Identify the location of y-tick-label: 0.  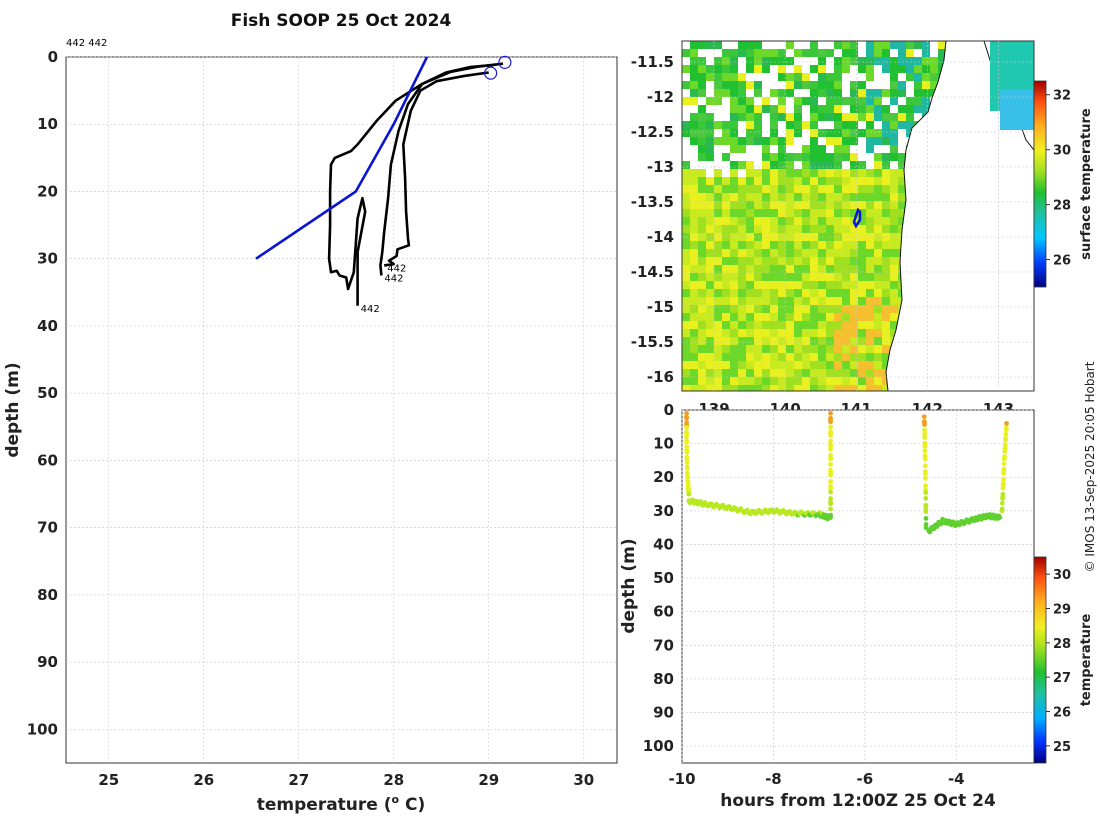
(53, 57).